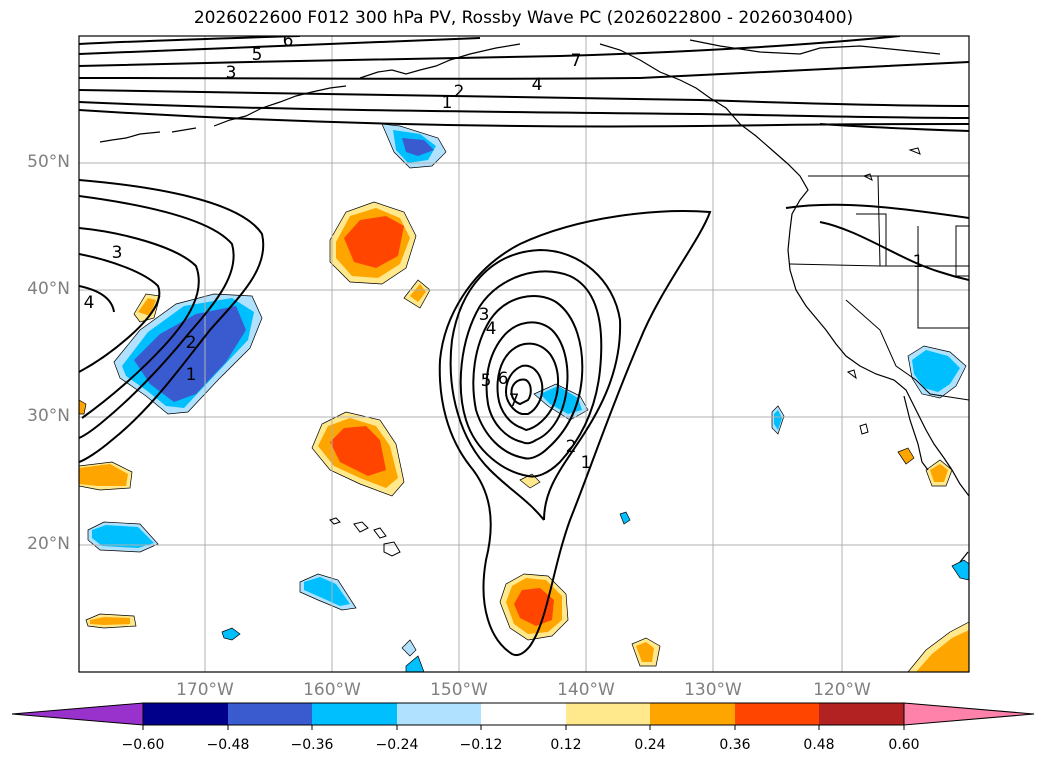 Image resolution: width=1047 pixels, height=765 pixels. I want to click on colorbar-tick-label: −0.60, so click(143, 745).